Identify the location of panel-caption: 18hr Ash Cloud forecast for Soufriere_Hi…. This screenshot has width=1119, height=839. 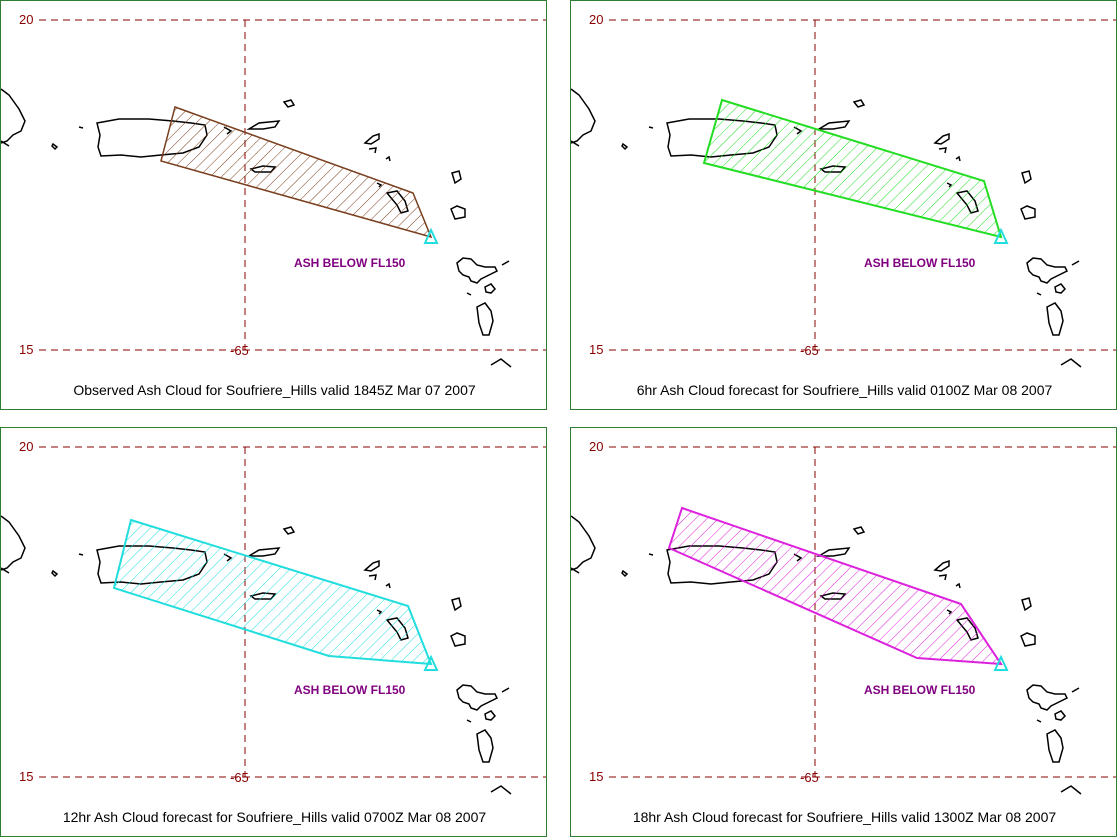
(844, 817).